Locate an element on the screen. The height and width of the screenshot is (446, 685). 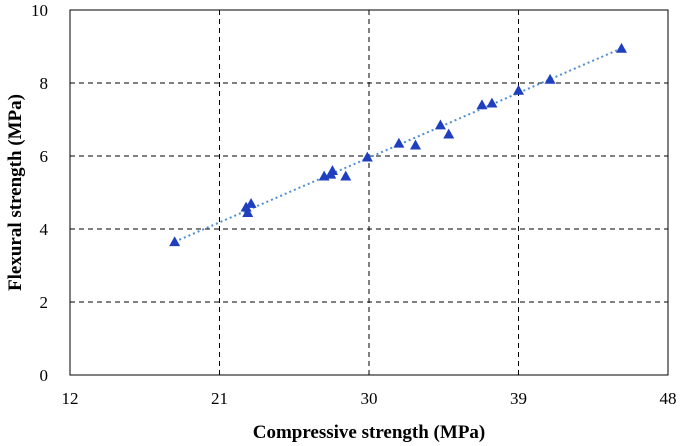
y-tick-label: 10 is located at coordinates (39, 10).